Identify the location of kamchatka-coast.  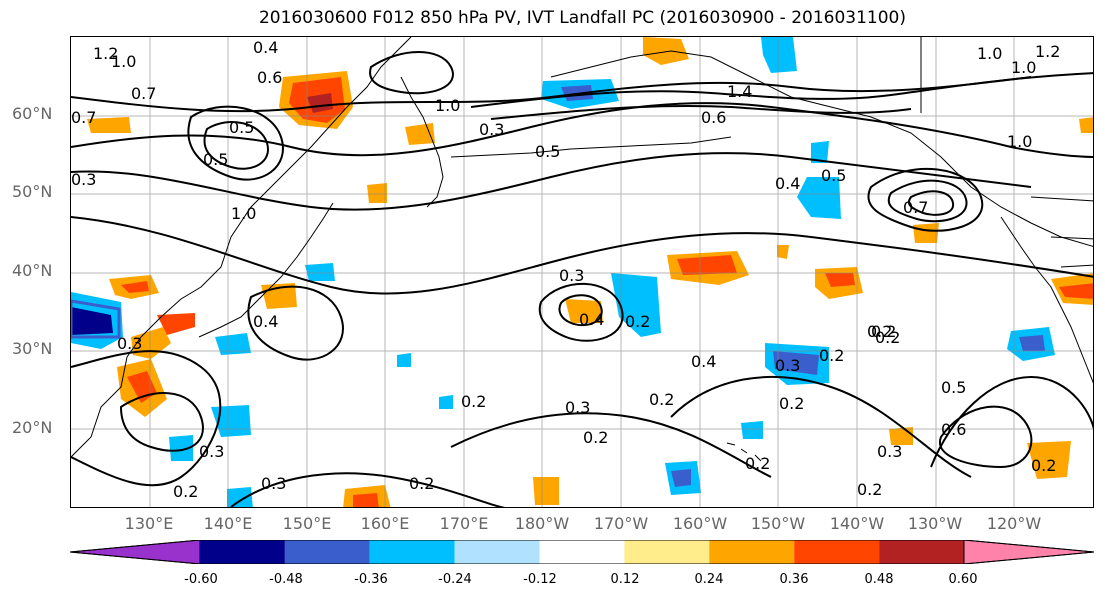
(422, 142).